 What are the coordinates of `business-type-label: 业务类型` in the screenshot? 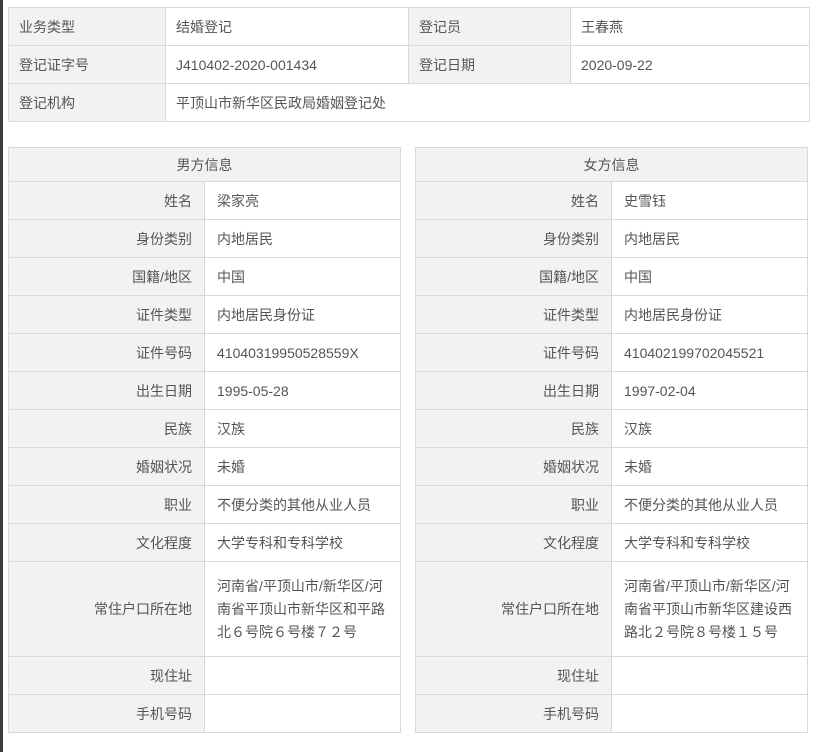 It's located at (87, 26).